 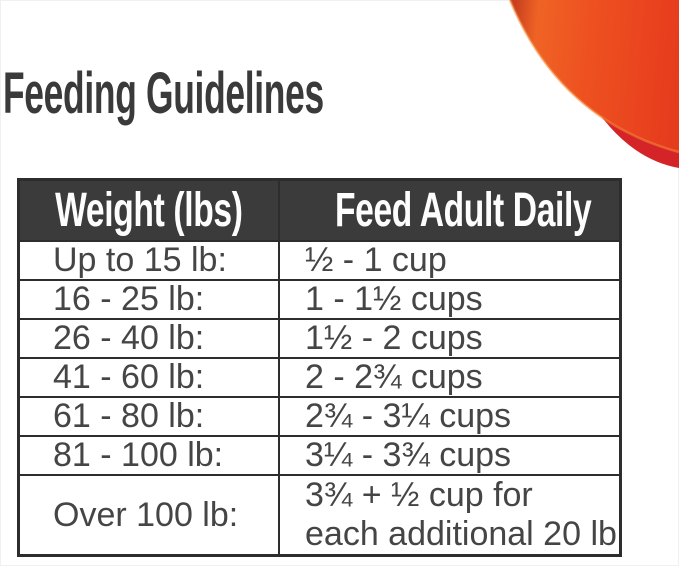 What do you see at coordinates (376, 260) in the screenshot?
I see `feed-cell: ½ - 1 cup` at bounding box center [376, 260].